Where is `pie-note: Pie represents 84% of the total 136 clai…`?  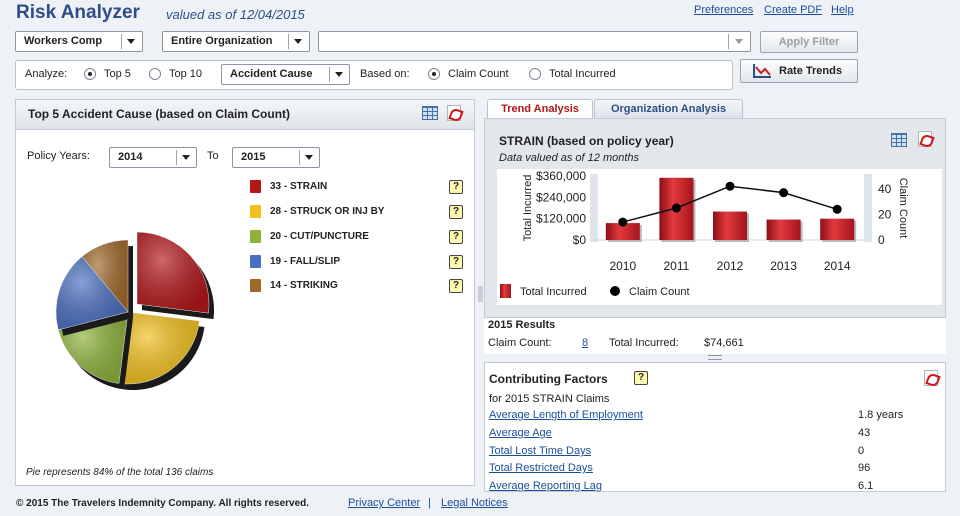
pie-note: Pie represents 84% of the total 136 clai… is located at coordinates (120, 472).